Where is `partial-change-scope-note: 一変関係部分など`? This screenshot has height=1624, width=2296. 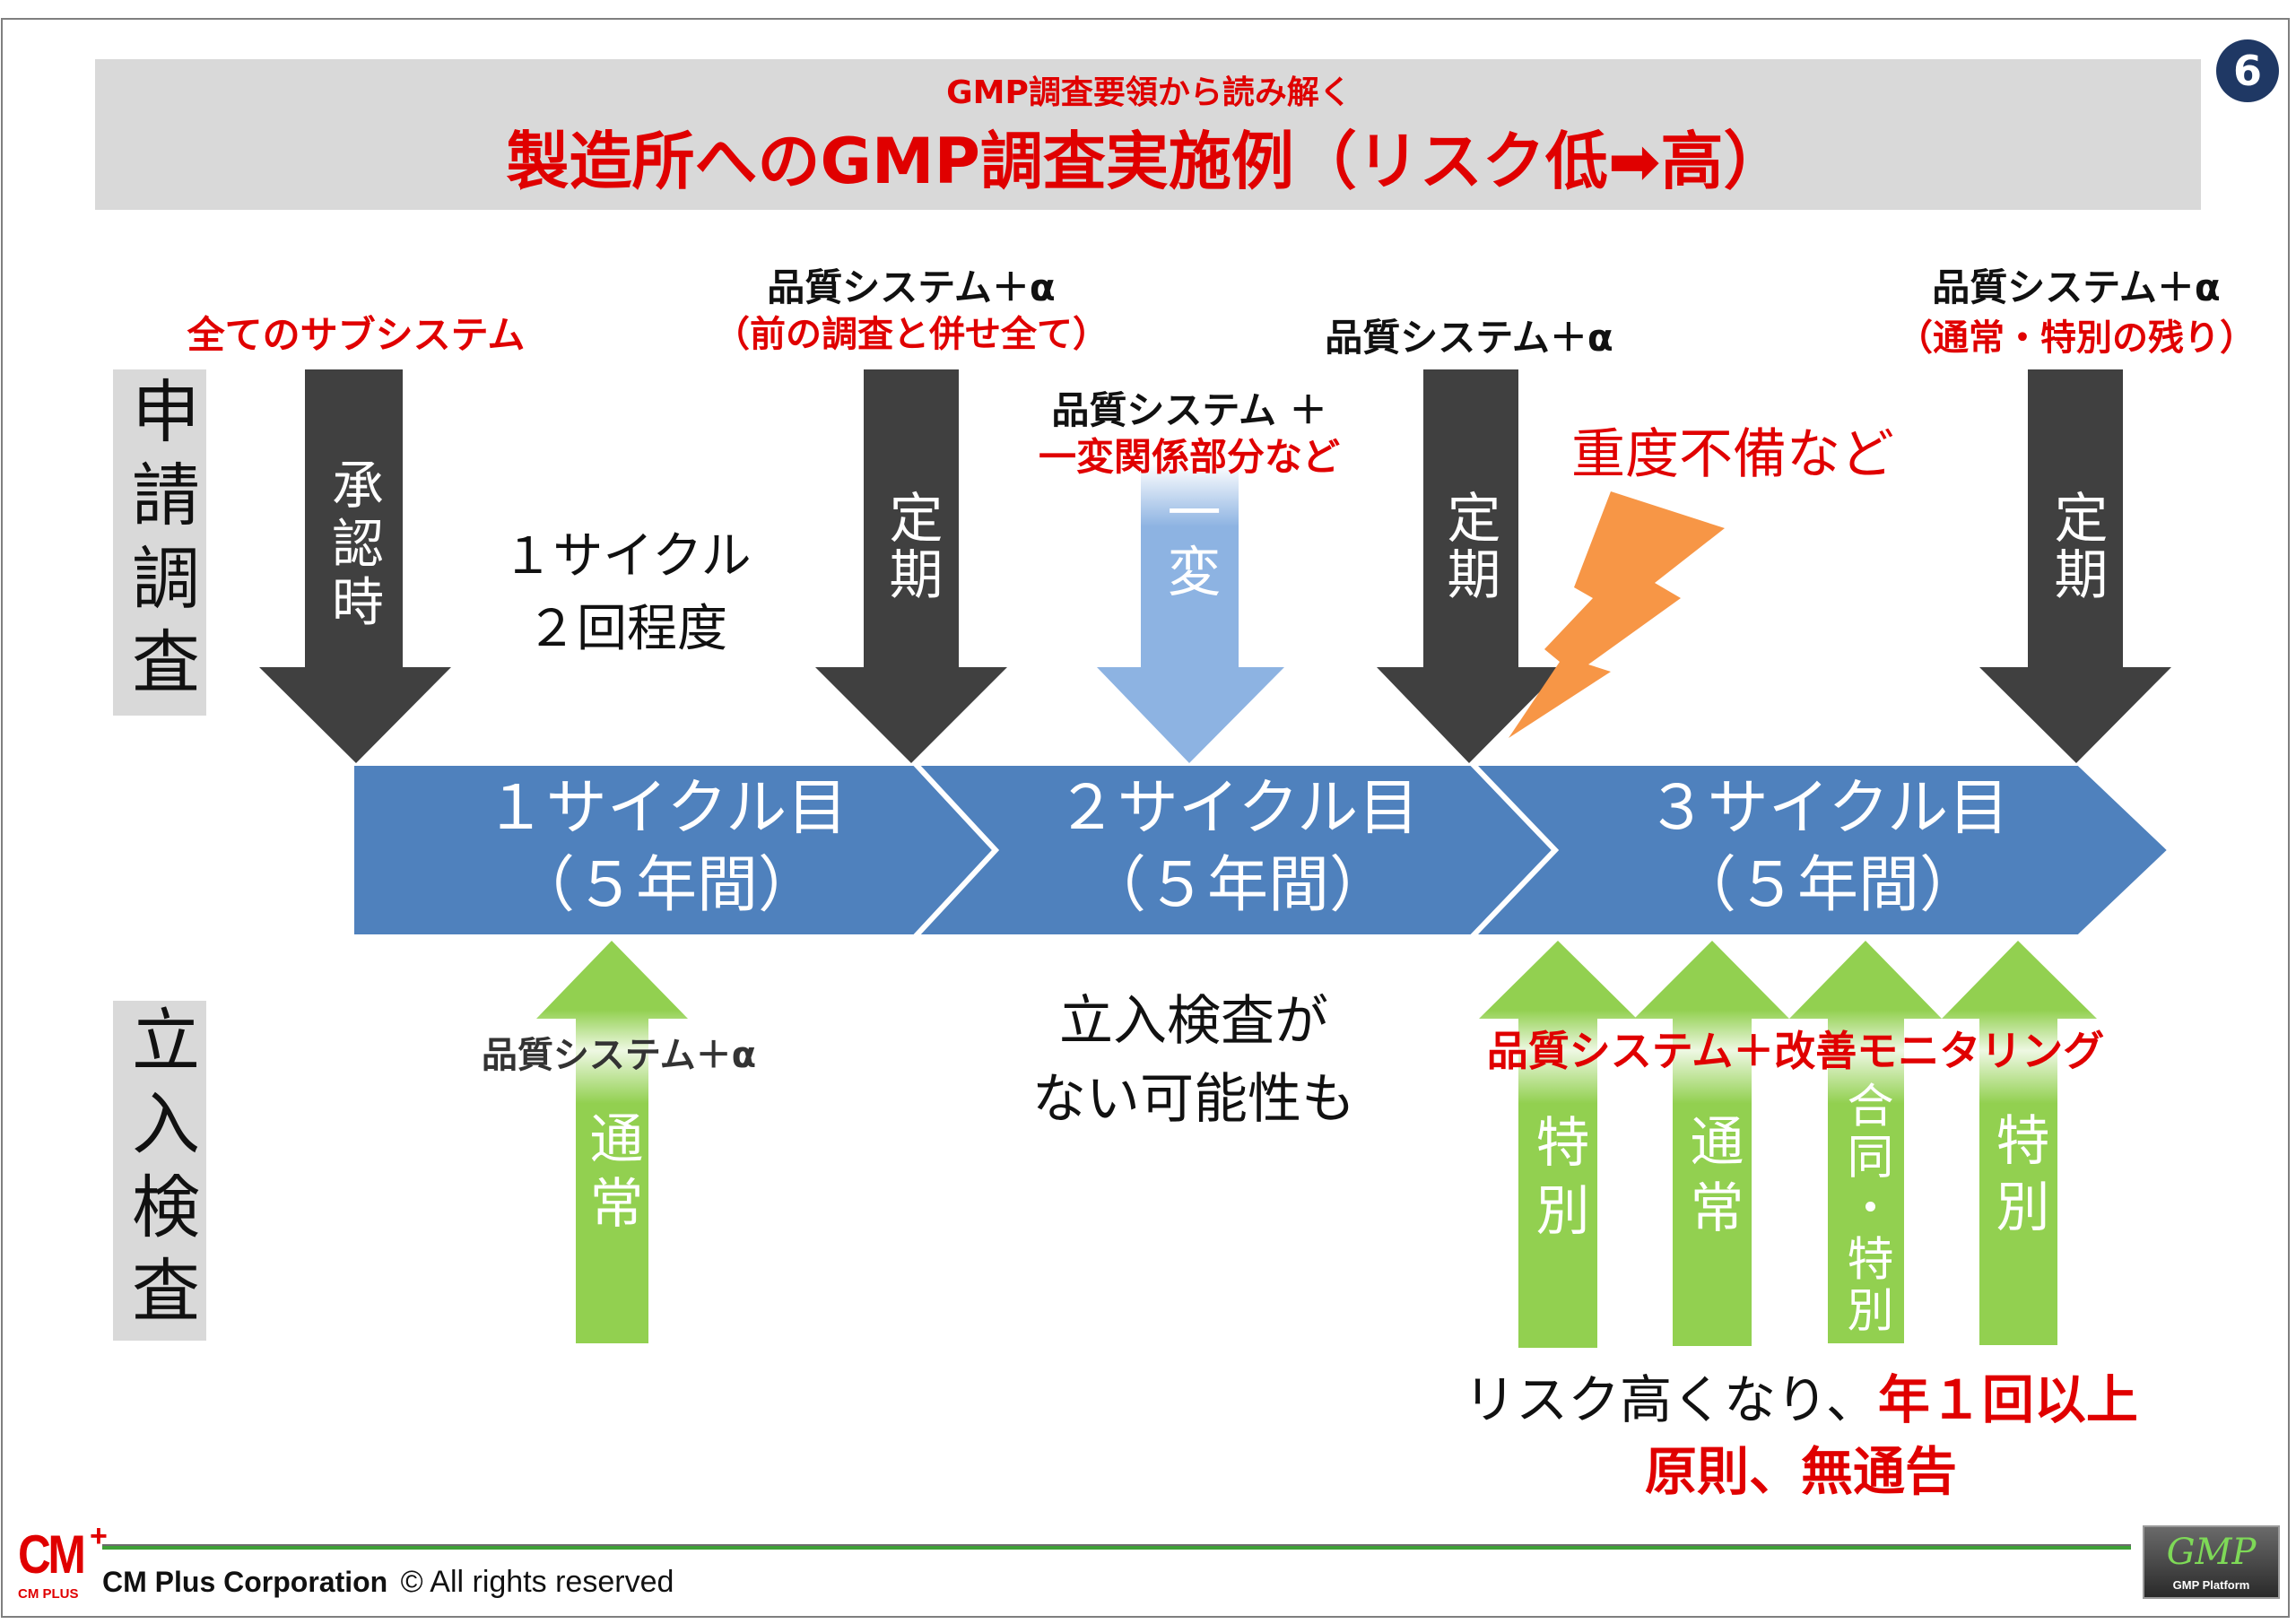 partial-change-scope-note: 一変関係部分など is located at coordinates (1189, 457).